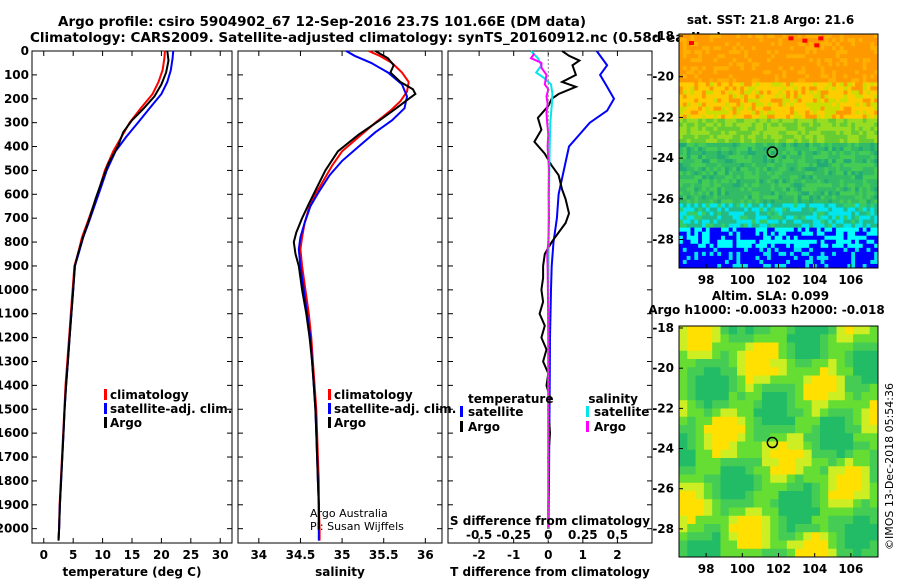  Describe the element at coordinates (587, 426) in the screenshot. I see `difference-legend-s-swatch` at that location.